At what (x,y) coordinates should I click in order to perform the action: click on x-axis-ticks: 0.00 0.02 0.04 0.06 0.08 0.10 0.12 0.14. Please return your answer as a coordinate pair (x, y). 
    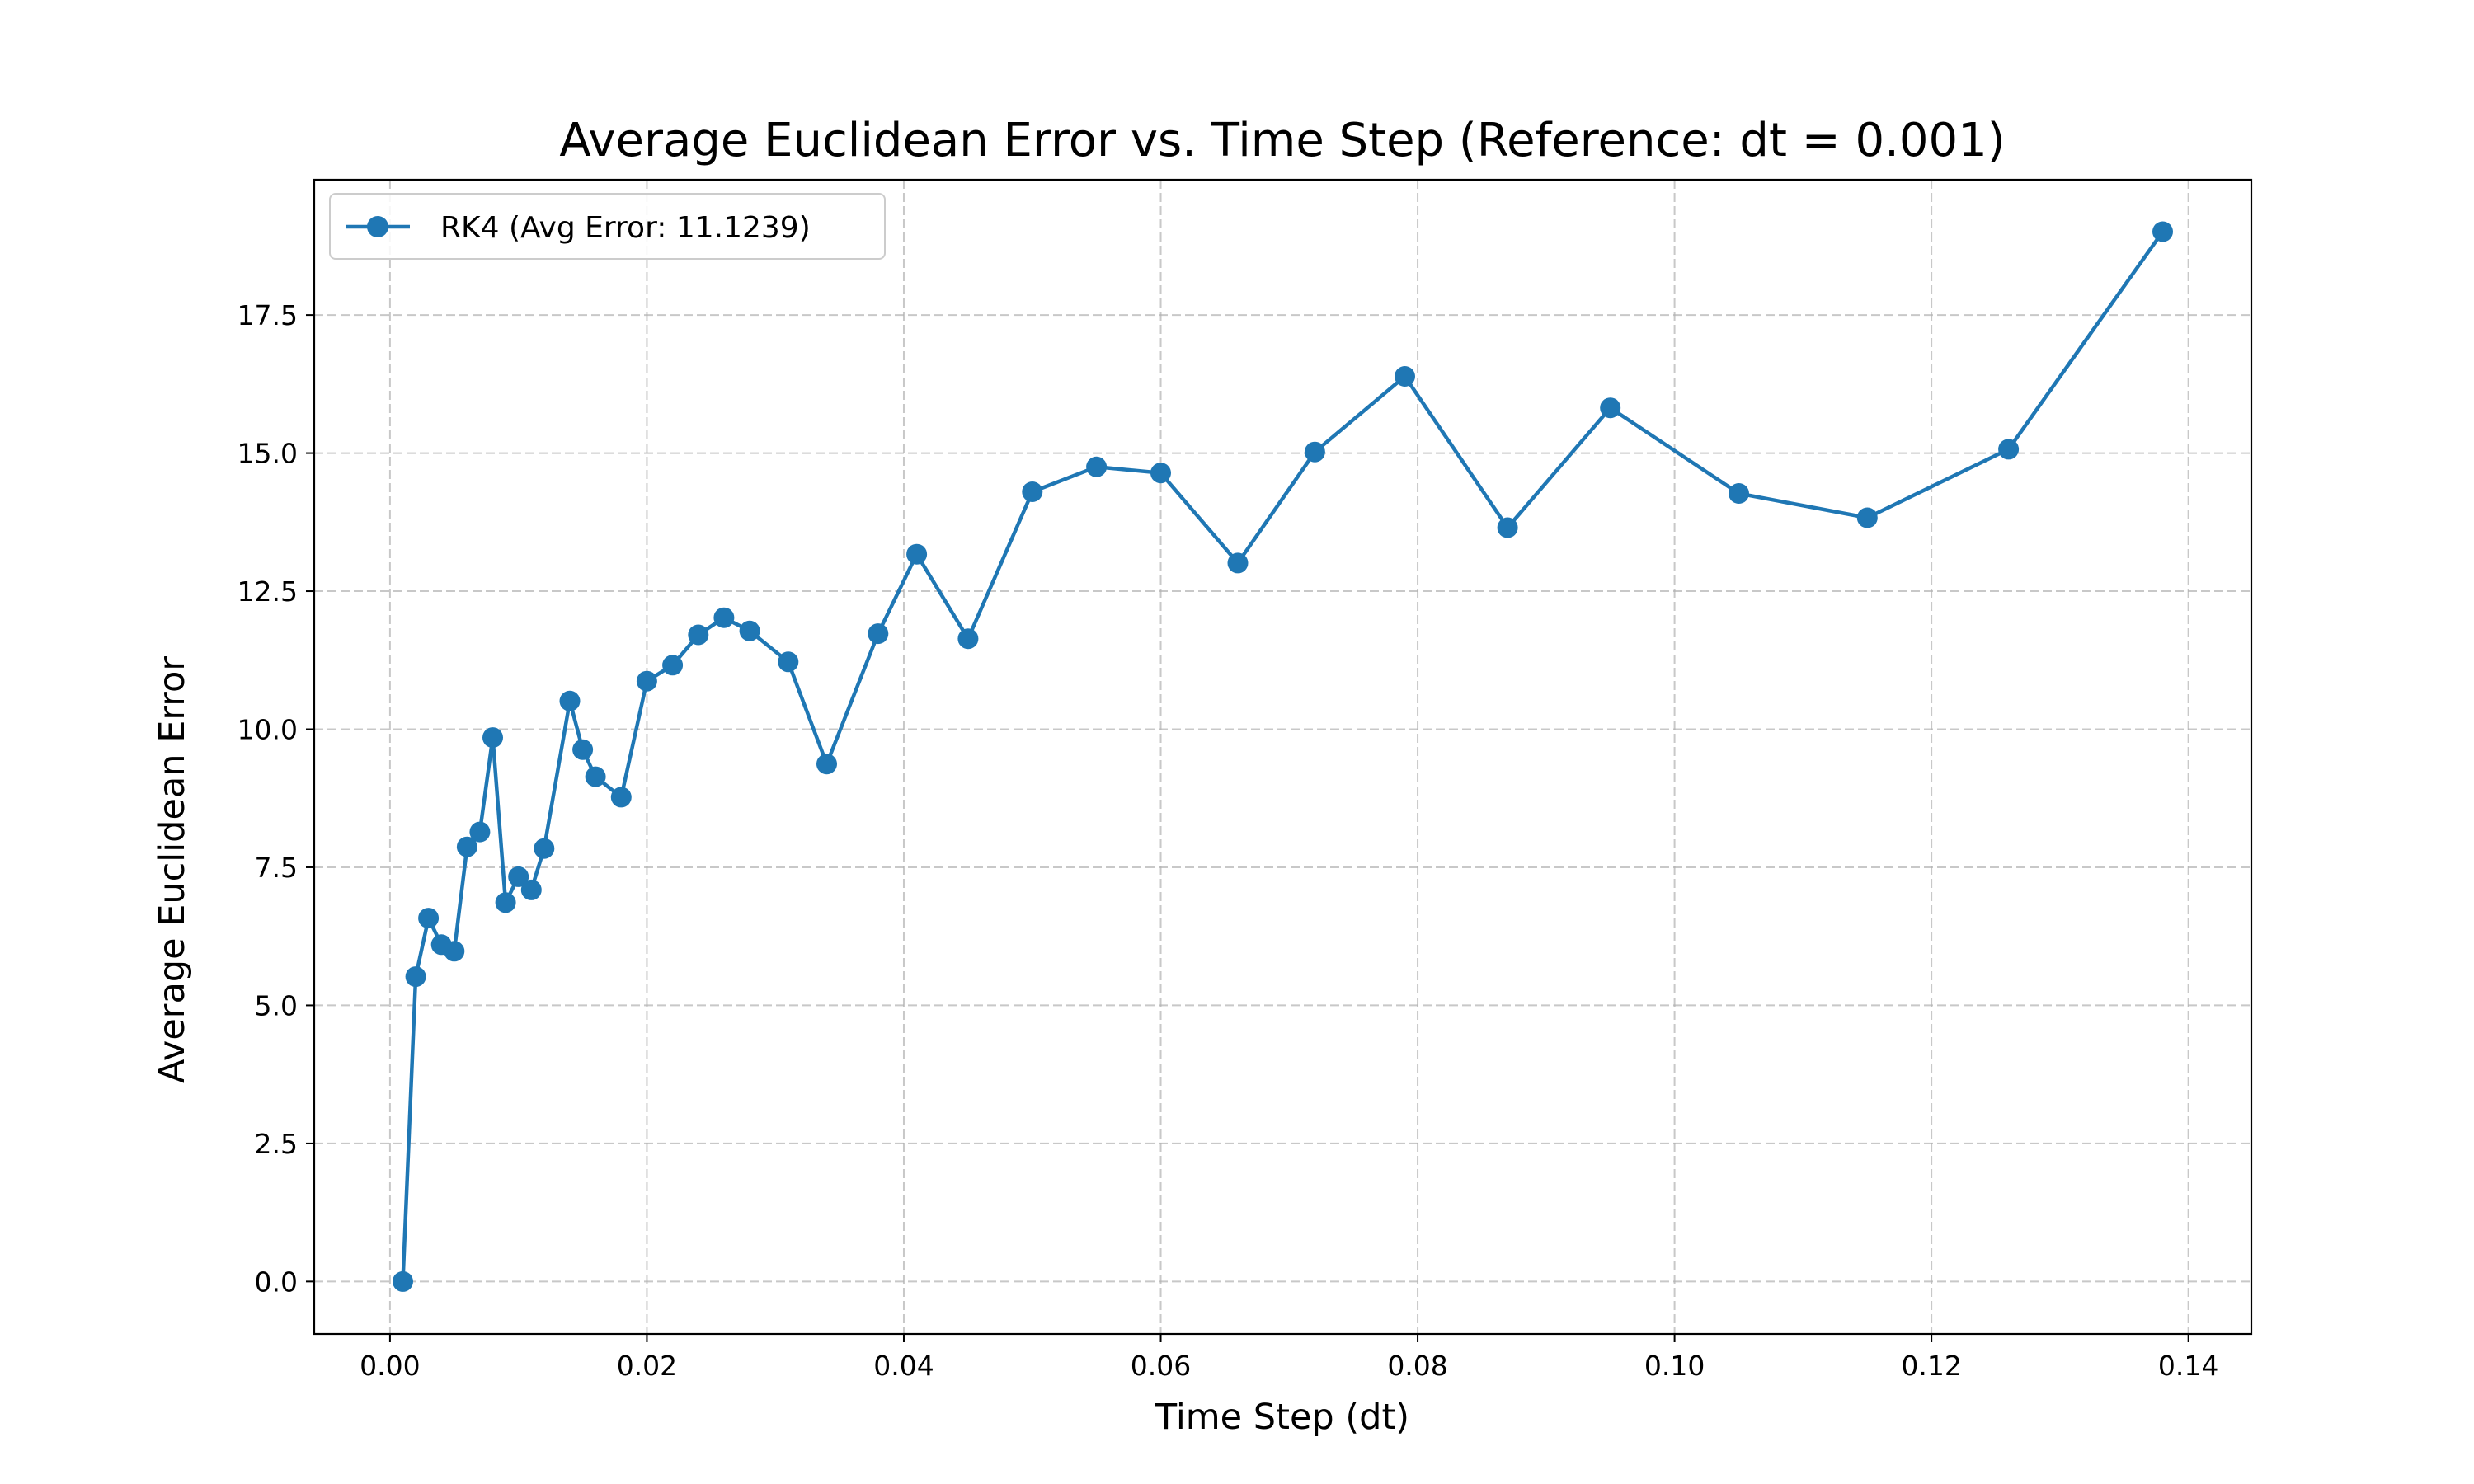
    Looking at the image, I should click on (1289, 1358).